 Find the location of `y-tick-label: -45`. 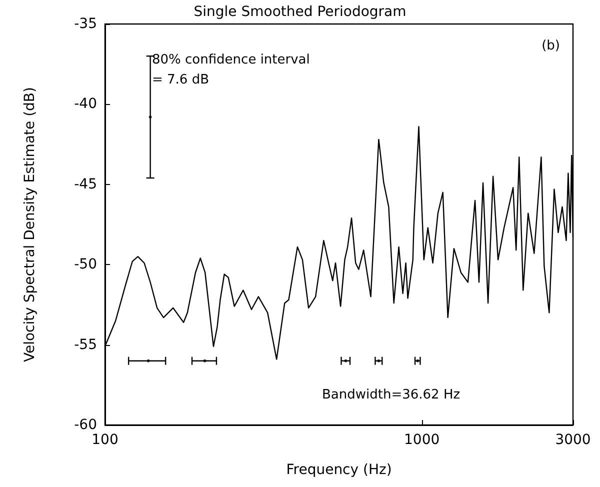

y-tick-label: -45 is located at coordinates (85, 184).